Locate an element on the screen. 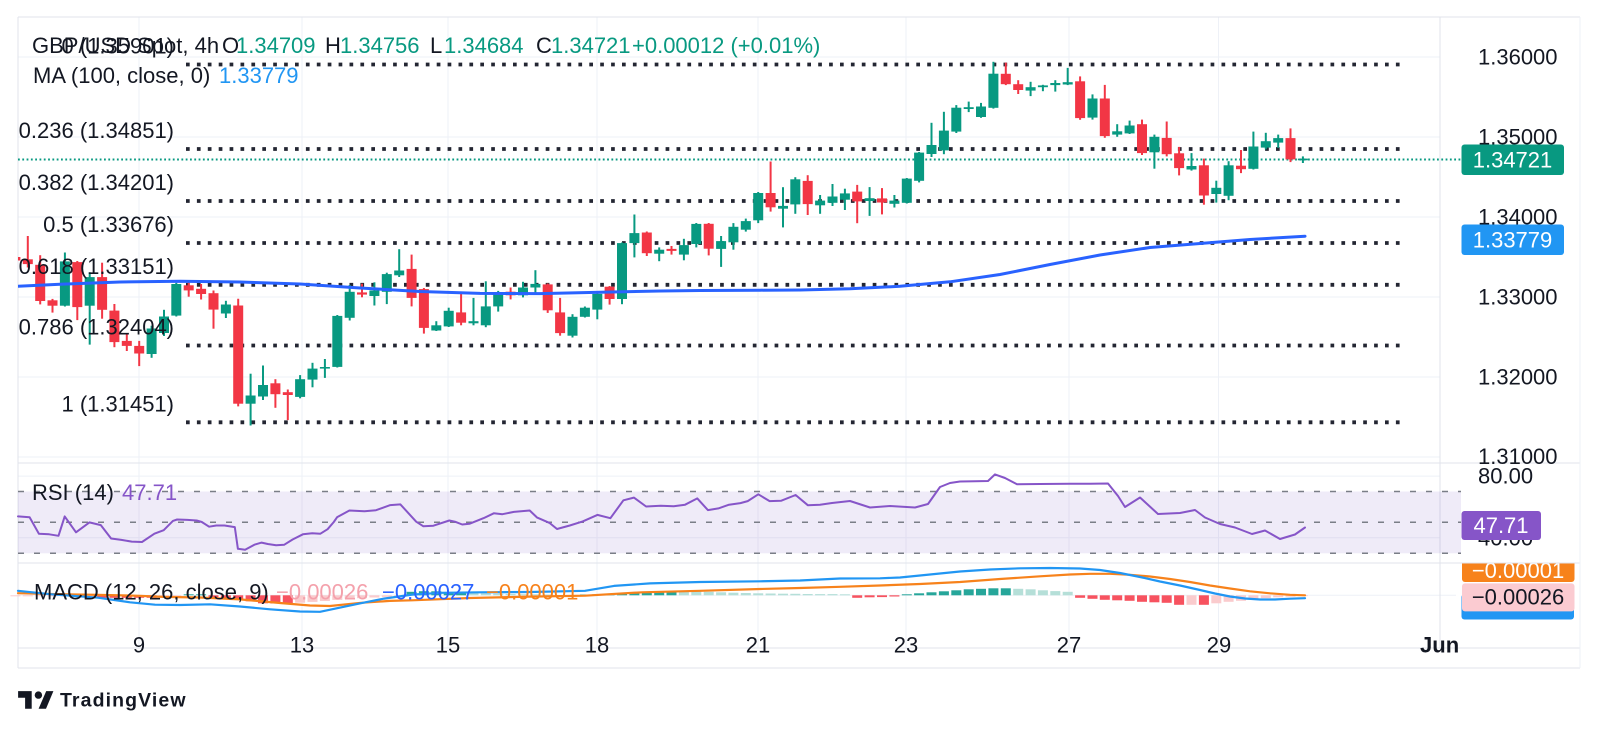 The height and width of the screenshot is (733, 1600). svg-text: RSI (14) is located at coordinates (73, 492).